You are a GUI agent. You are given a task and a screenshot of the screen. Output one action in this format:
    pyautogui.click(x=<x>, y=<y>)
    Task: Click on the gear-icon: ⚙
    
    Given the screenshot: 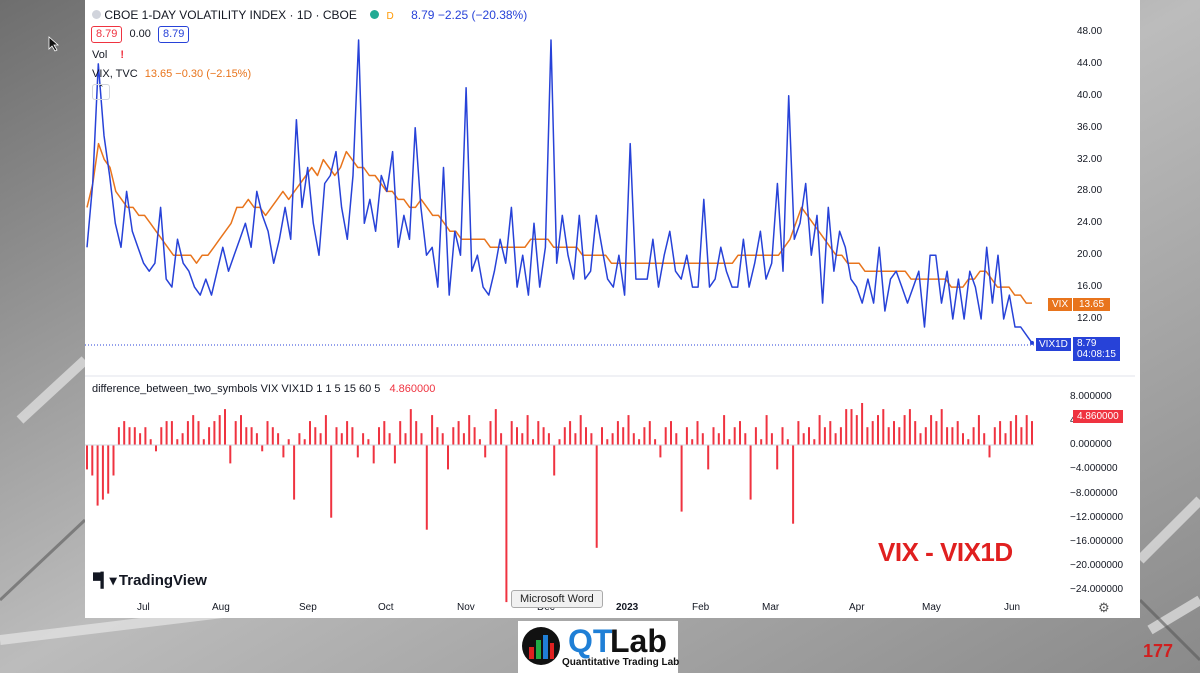 What is the action you would take?
    pyautogui.click(x=1104, y=607)
    